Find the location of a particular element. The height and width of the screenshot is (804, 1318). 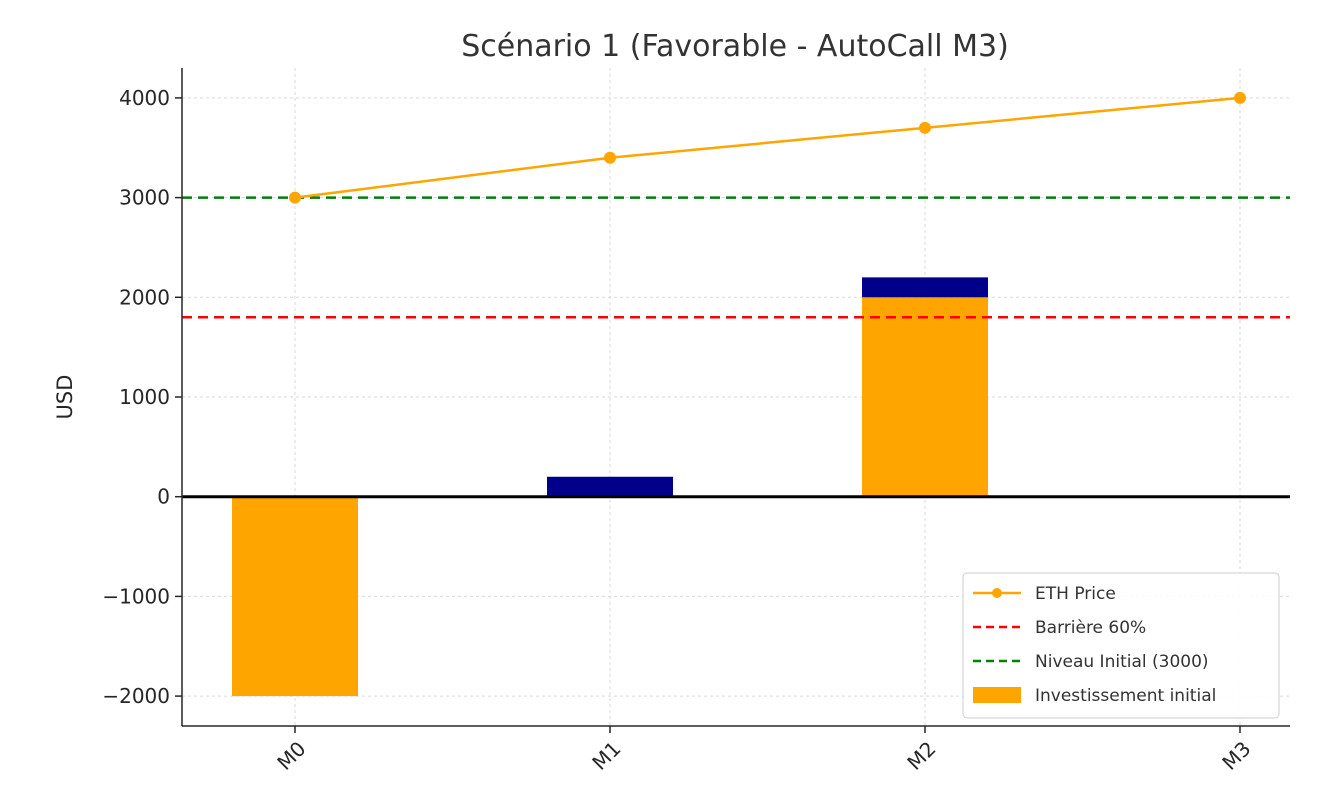

legend-marker-eth-price is located at coordinates (997, 593).